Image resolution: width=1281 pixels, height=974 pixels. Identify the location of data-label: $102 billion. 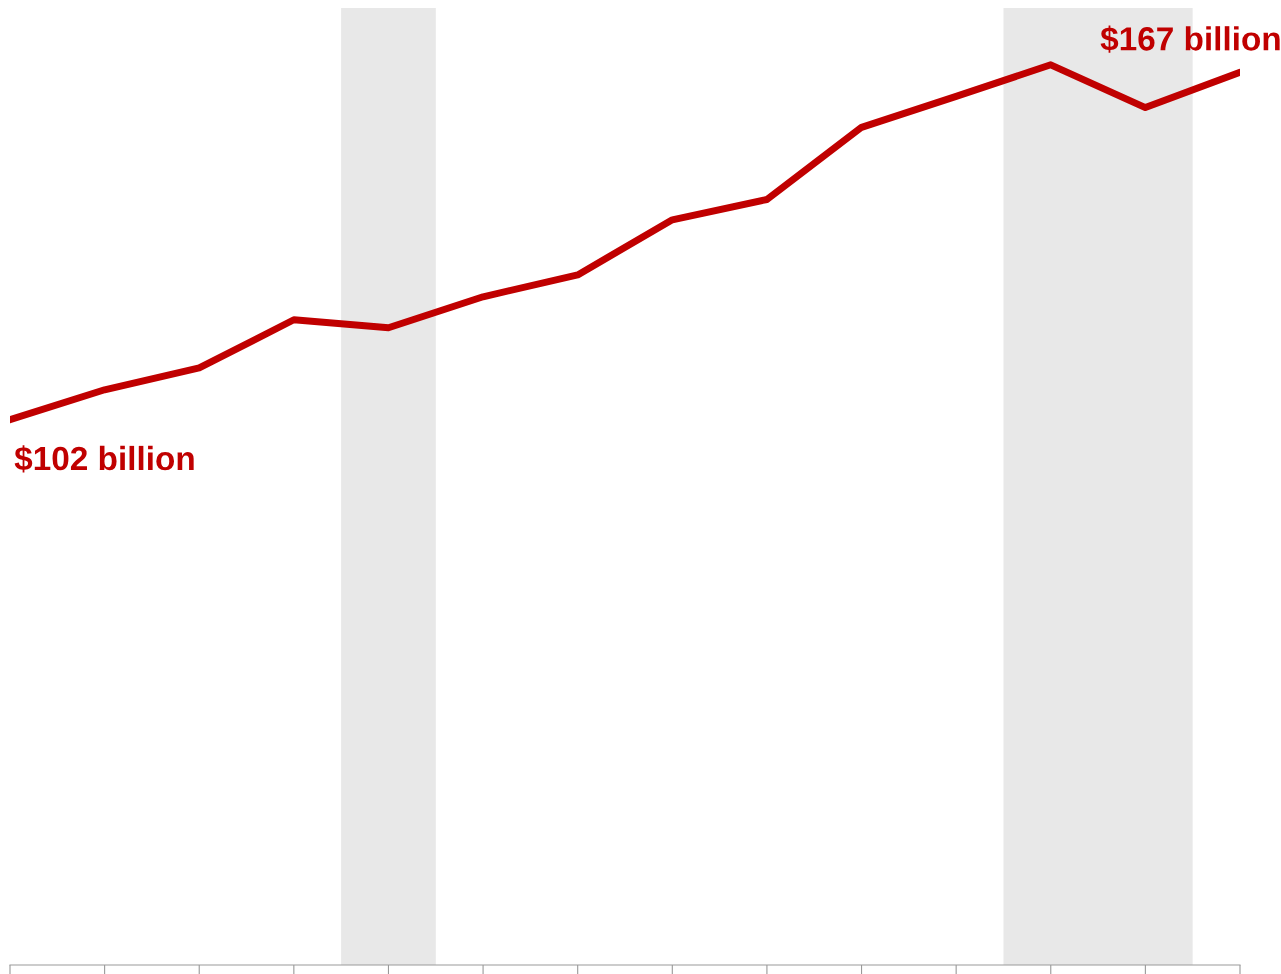
(104, 459).